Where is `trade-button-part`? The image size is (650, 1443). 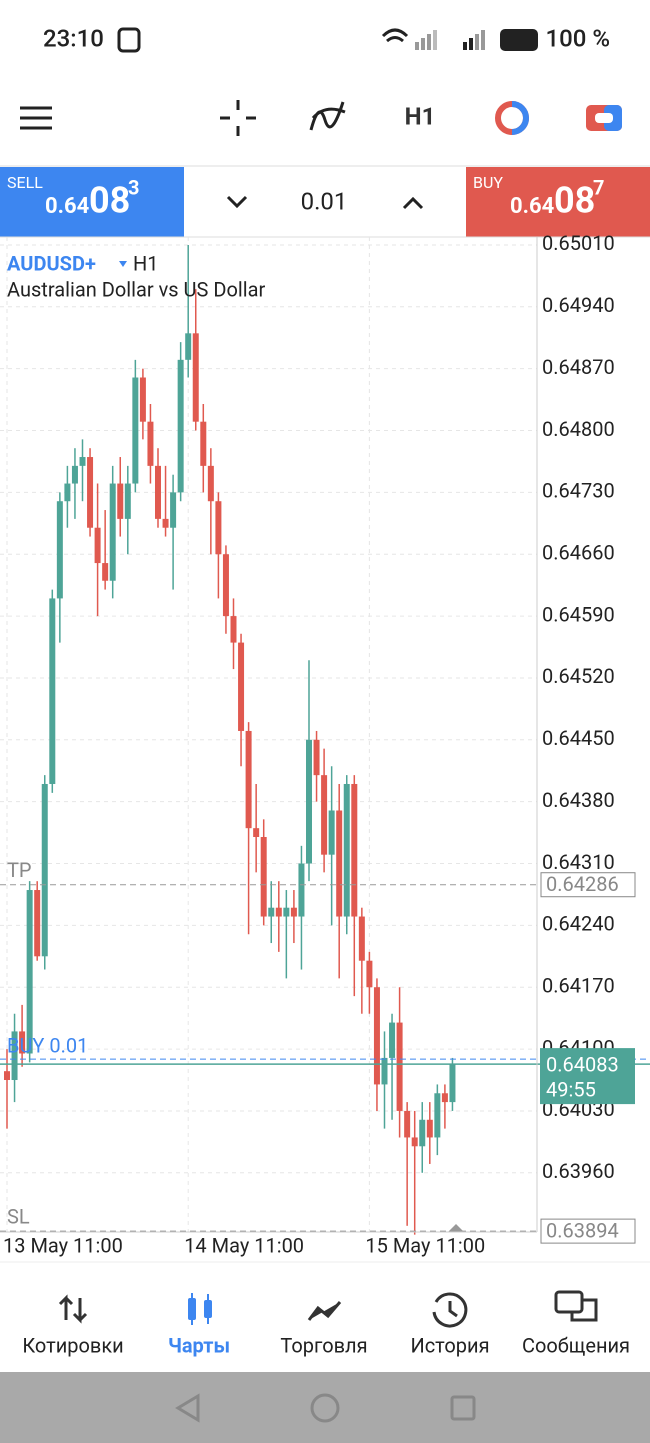 trade-button-part is located at coordinates (604, 118).